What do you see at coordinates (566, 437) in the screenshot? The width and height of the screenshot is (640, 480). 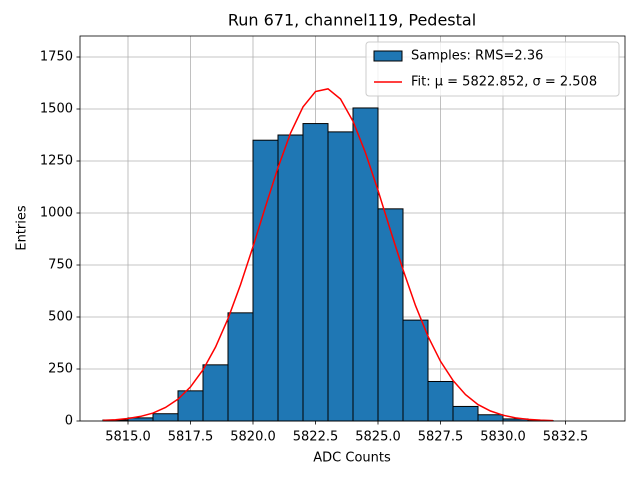 I see `x-tick-label: 5832.5` at bounding box center [566, 437].